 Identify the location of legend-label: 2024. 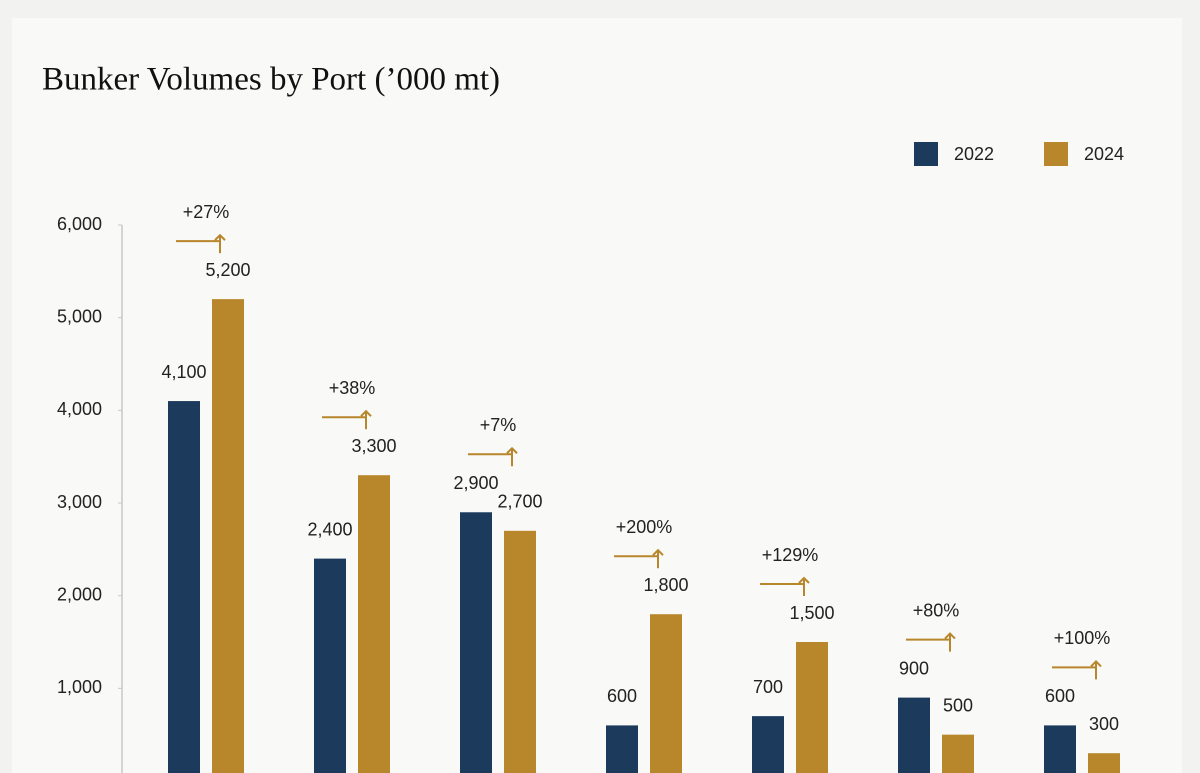
(1104, 154).